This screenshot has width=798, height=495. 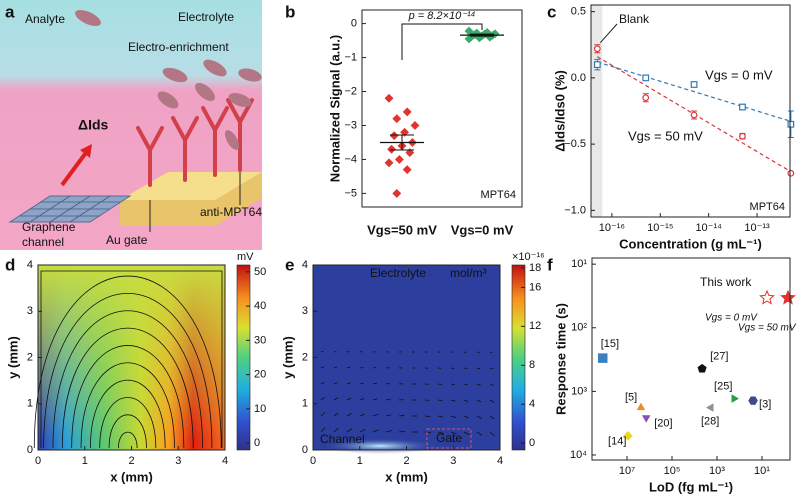 I want to click on x-tick-label: 10³, so click(x=717, y=471).